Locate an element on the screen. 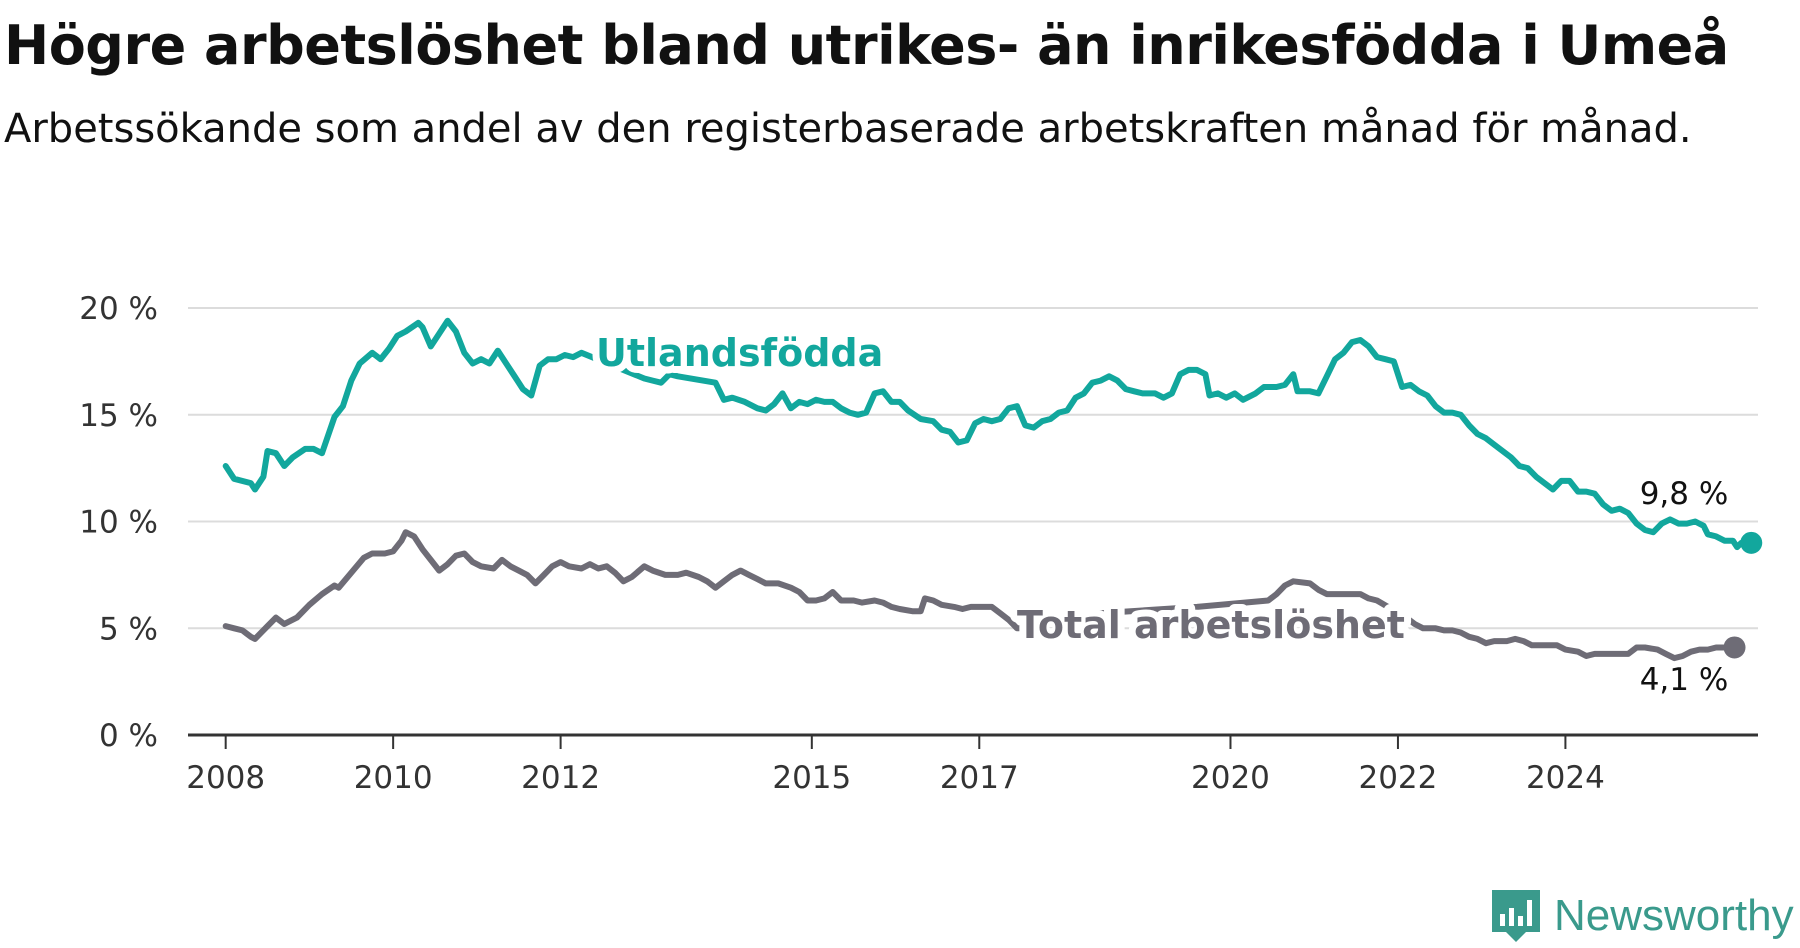 Image resolution: width=1800 pixels, height=948 pixels. x-tick-label: 2022 is located at coordinates (1397, 778).